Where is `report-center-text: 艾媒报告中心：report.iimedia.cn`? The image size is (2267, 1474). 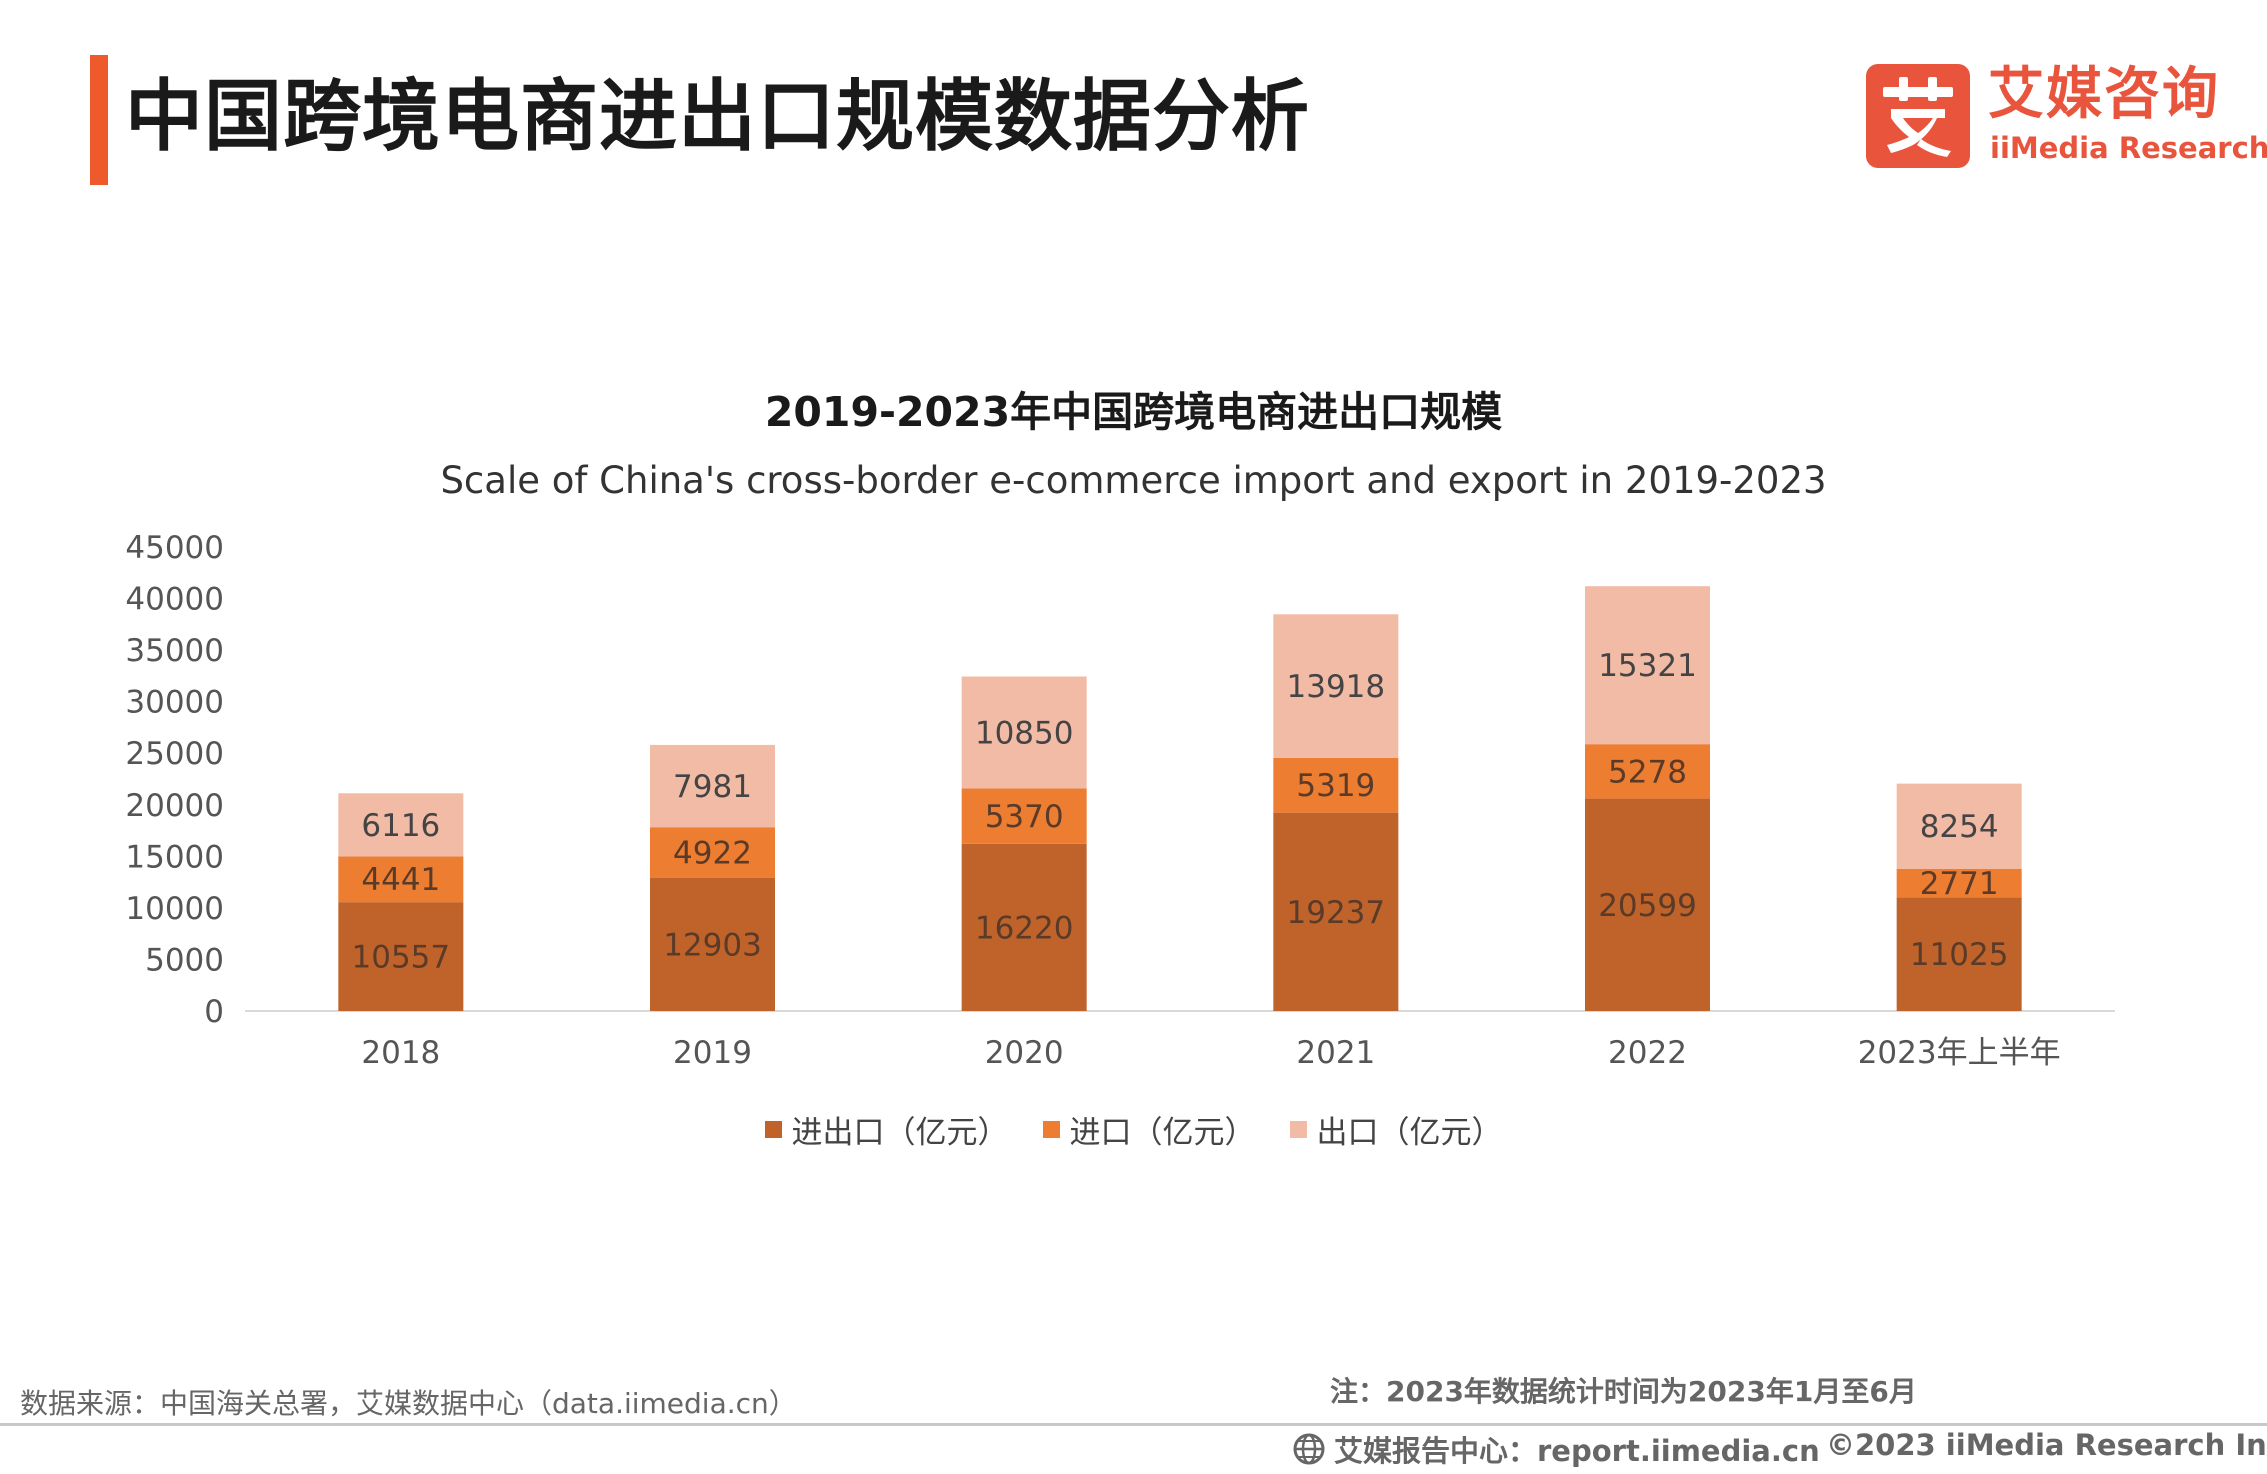 report-center-text: 艾媒报告中心：report.iimedia.cn is located at coordinates (1577, 1451).